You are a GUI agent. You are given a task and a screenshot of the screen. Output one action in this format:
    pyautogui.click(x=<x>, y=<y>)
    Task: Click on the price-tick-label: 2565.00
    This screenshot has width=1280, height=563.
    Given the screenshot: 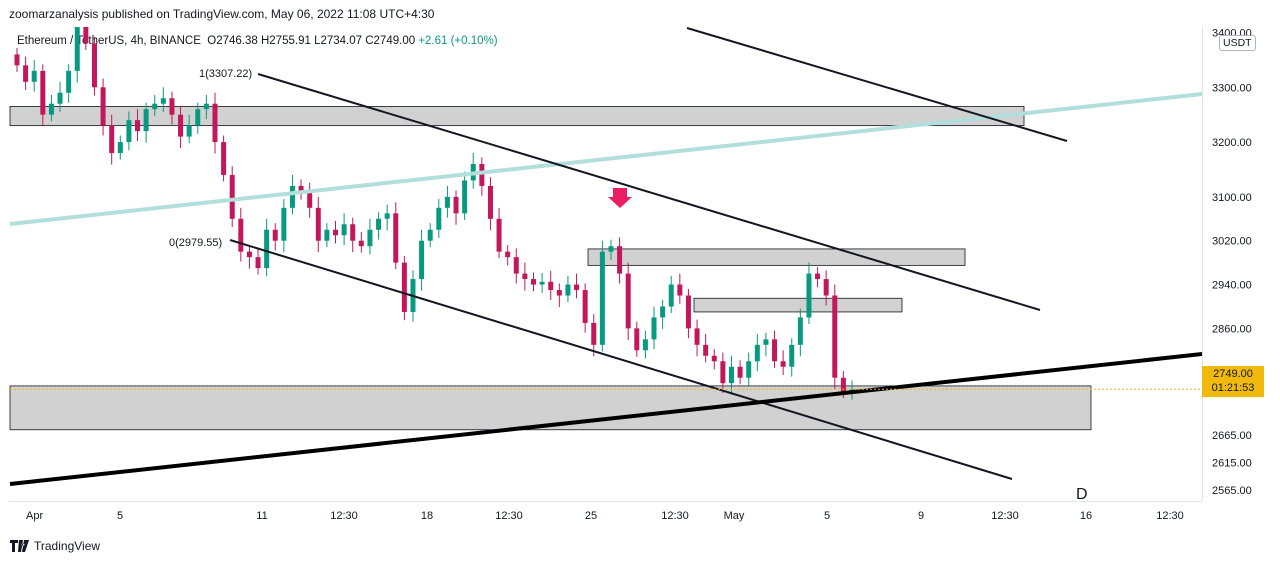 What is the action you would take?
    pyautogui.click(x=1232, y=491)
    